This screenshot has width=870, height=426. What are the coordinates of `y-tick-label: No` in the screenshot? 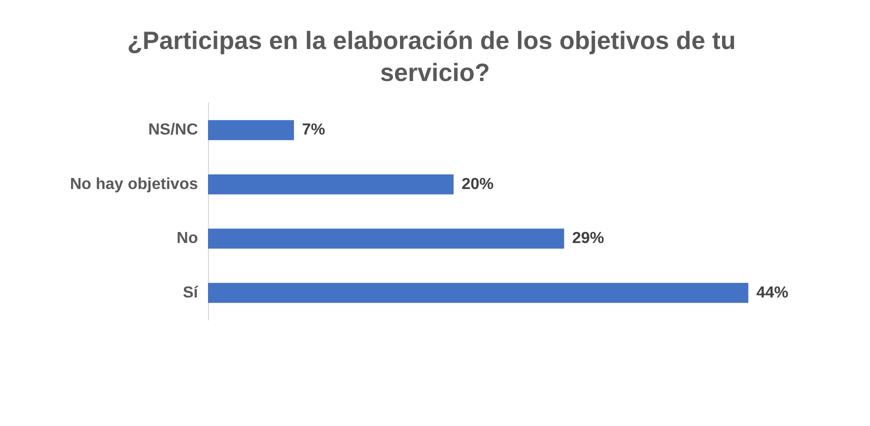 It's located at (187, 239).